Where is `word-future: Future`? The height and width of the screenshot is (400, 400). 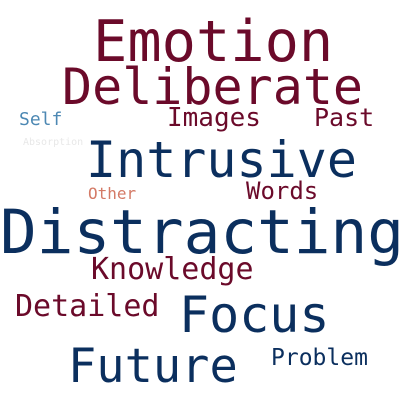
word-future: Future is located at coordinates (153, 366).